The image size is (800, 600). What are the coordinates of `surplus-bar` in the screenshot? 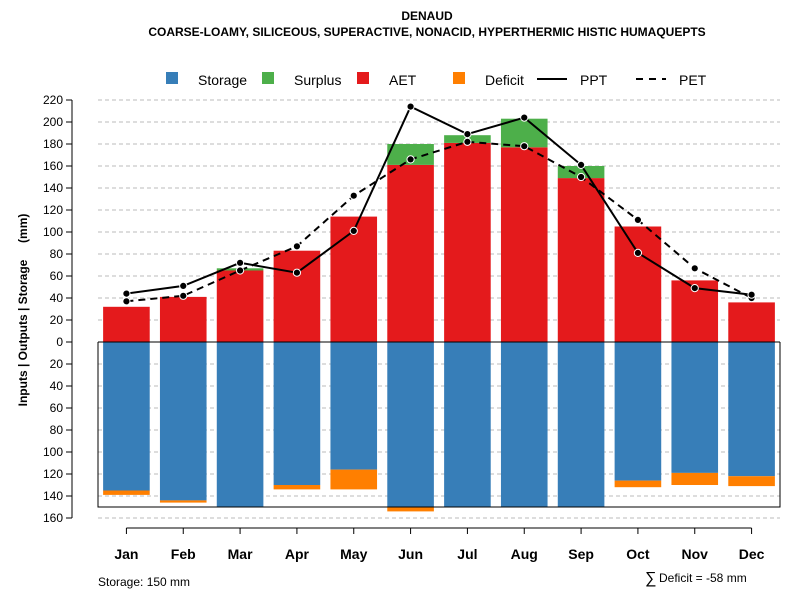 It's located at (581, 172).